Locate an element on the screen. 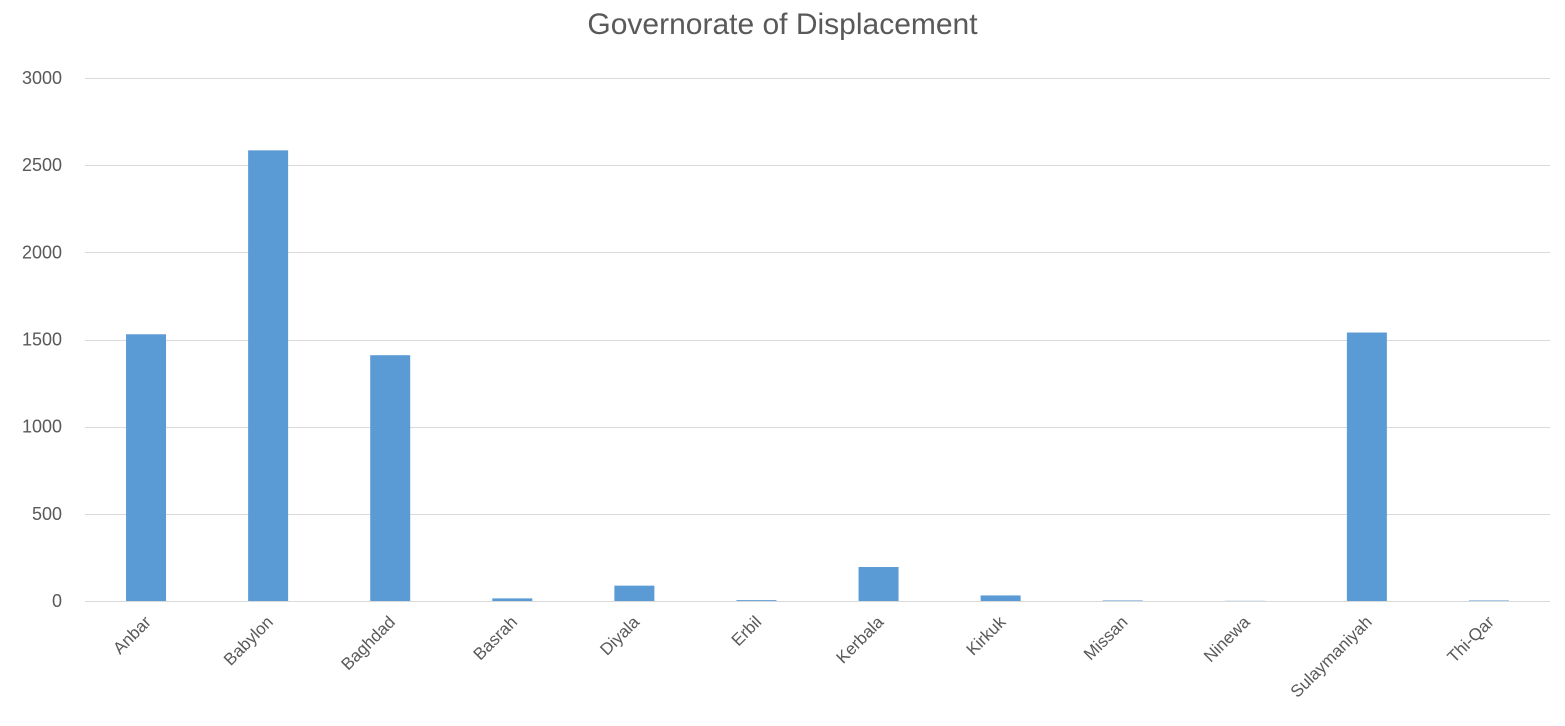 The height and width of the screenshot is (726, 1565). y-tick-label: 2500 is located at coordinates (42, 165).